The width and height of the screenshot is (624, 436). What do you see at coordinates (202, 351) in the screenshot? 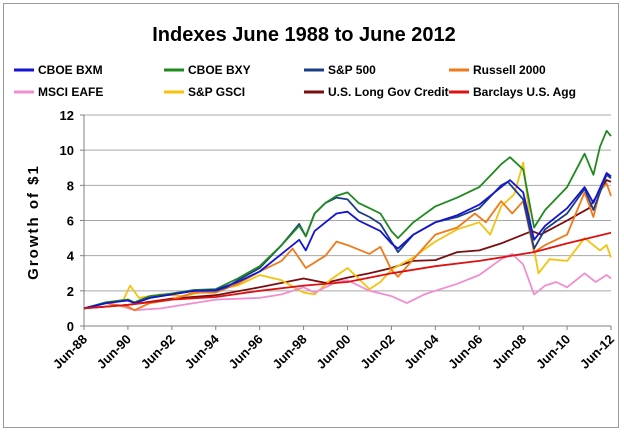
I see `x-tick-label-jun-94: Jun-94` at bounding box center [202, 351].